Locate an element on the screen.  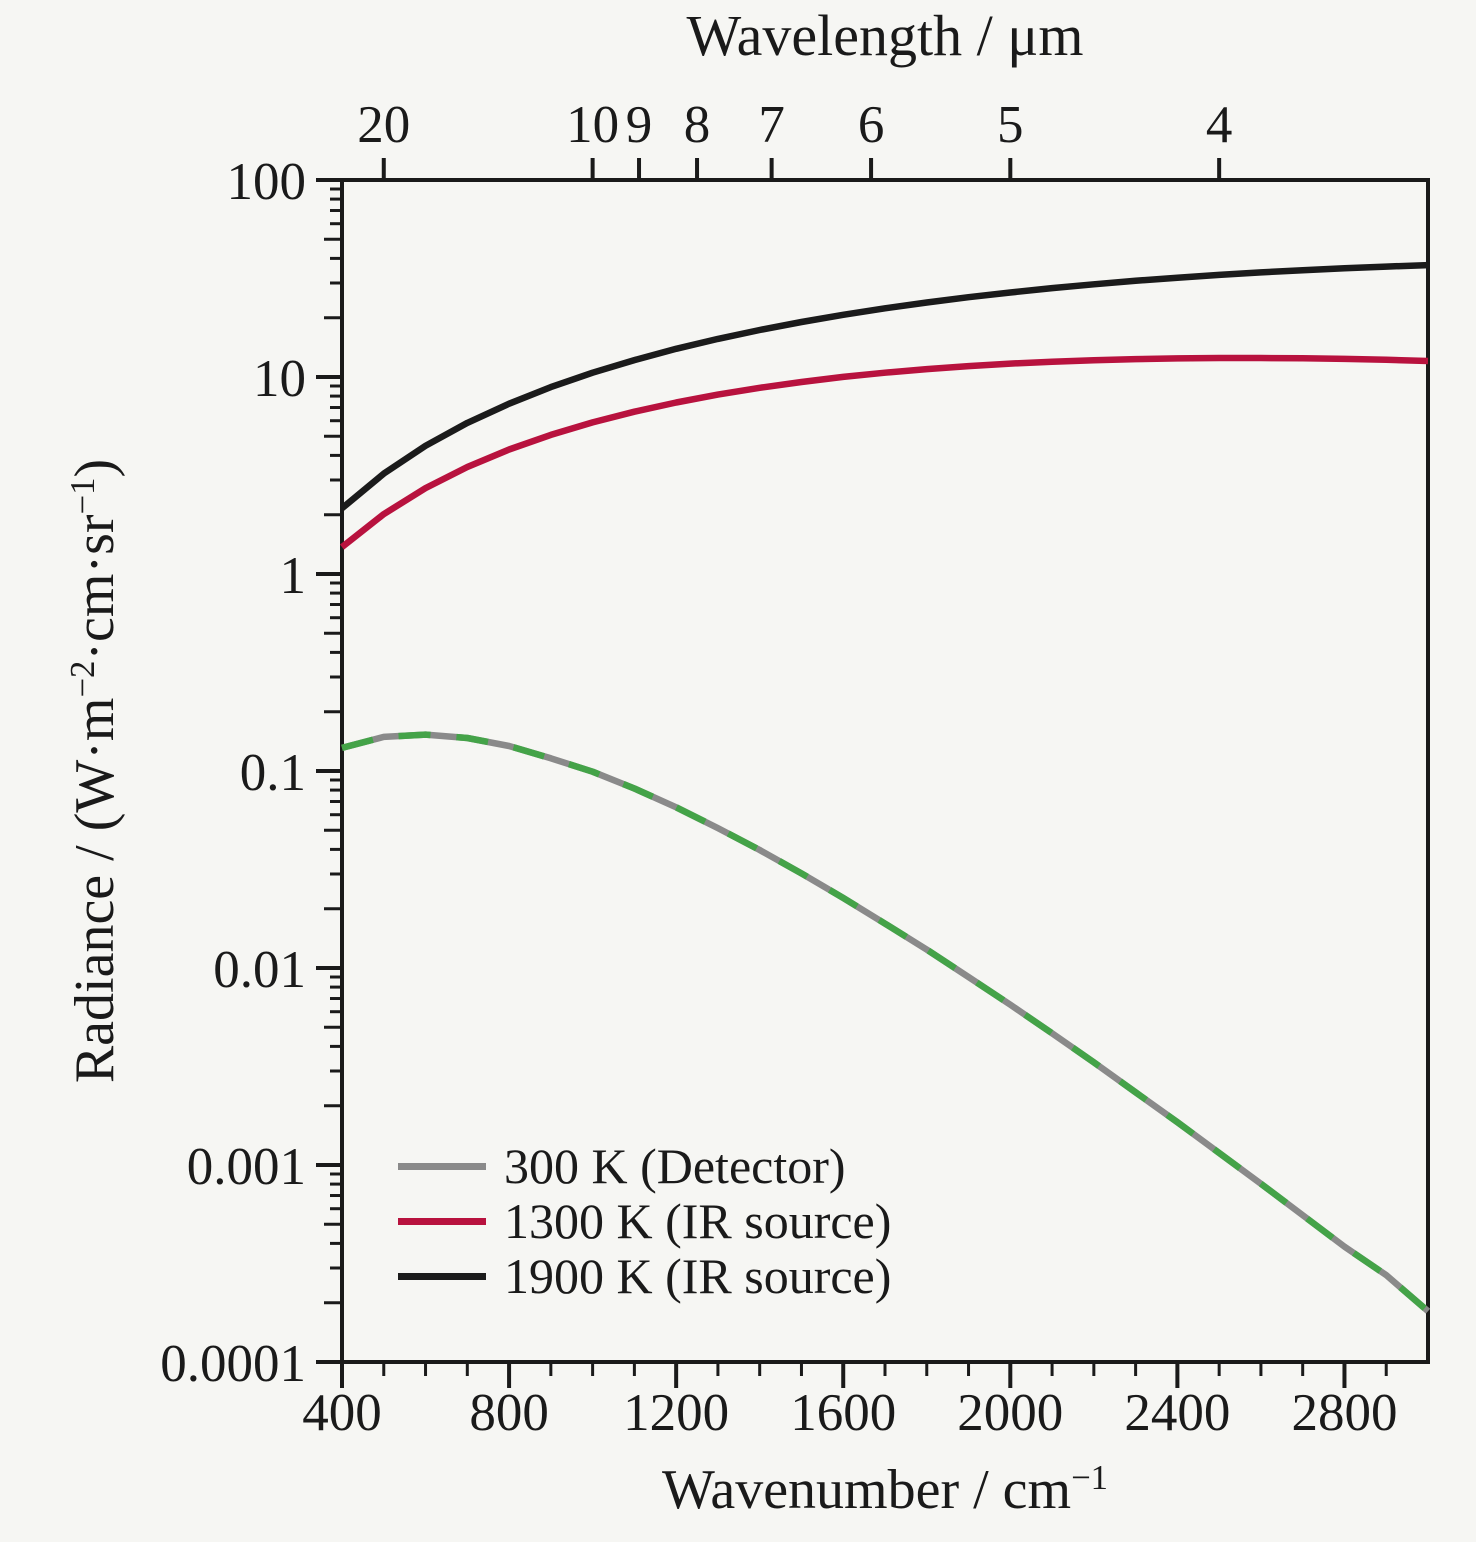
legend-item-1900k: 1900 K (IR source) is located at coordinates (644, 1276).